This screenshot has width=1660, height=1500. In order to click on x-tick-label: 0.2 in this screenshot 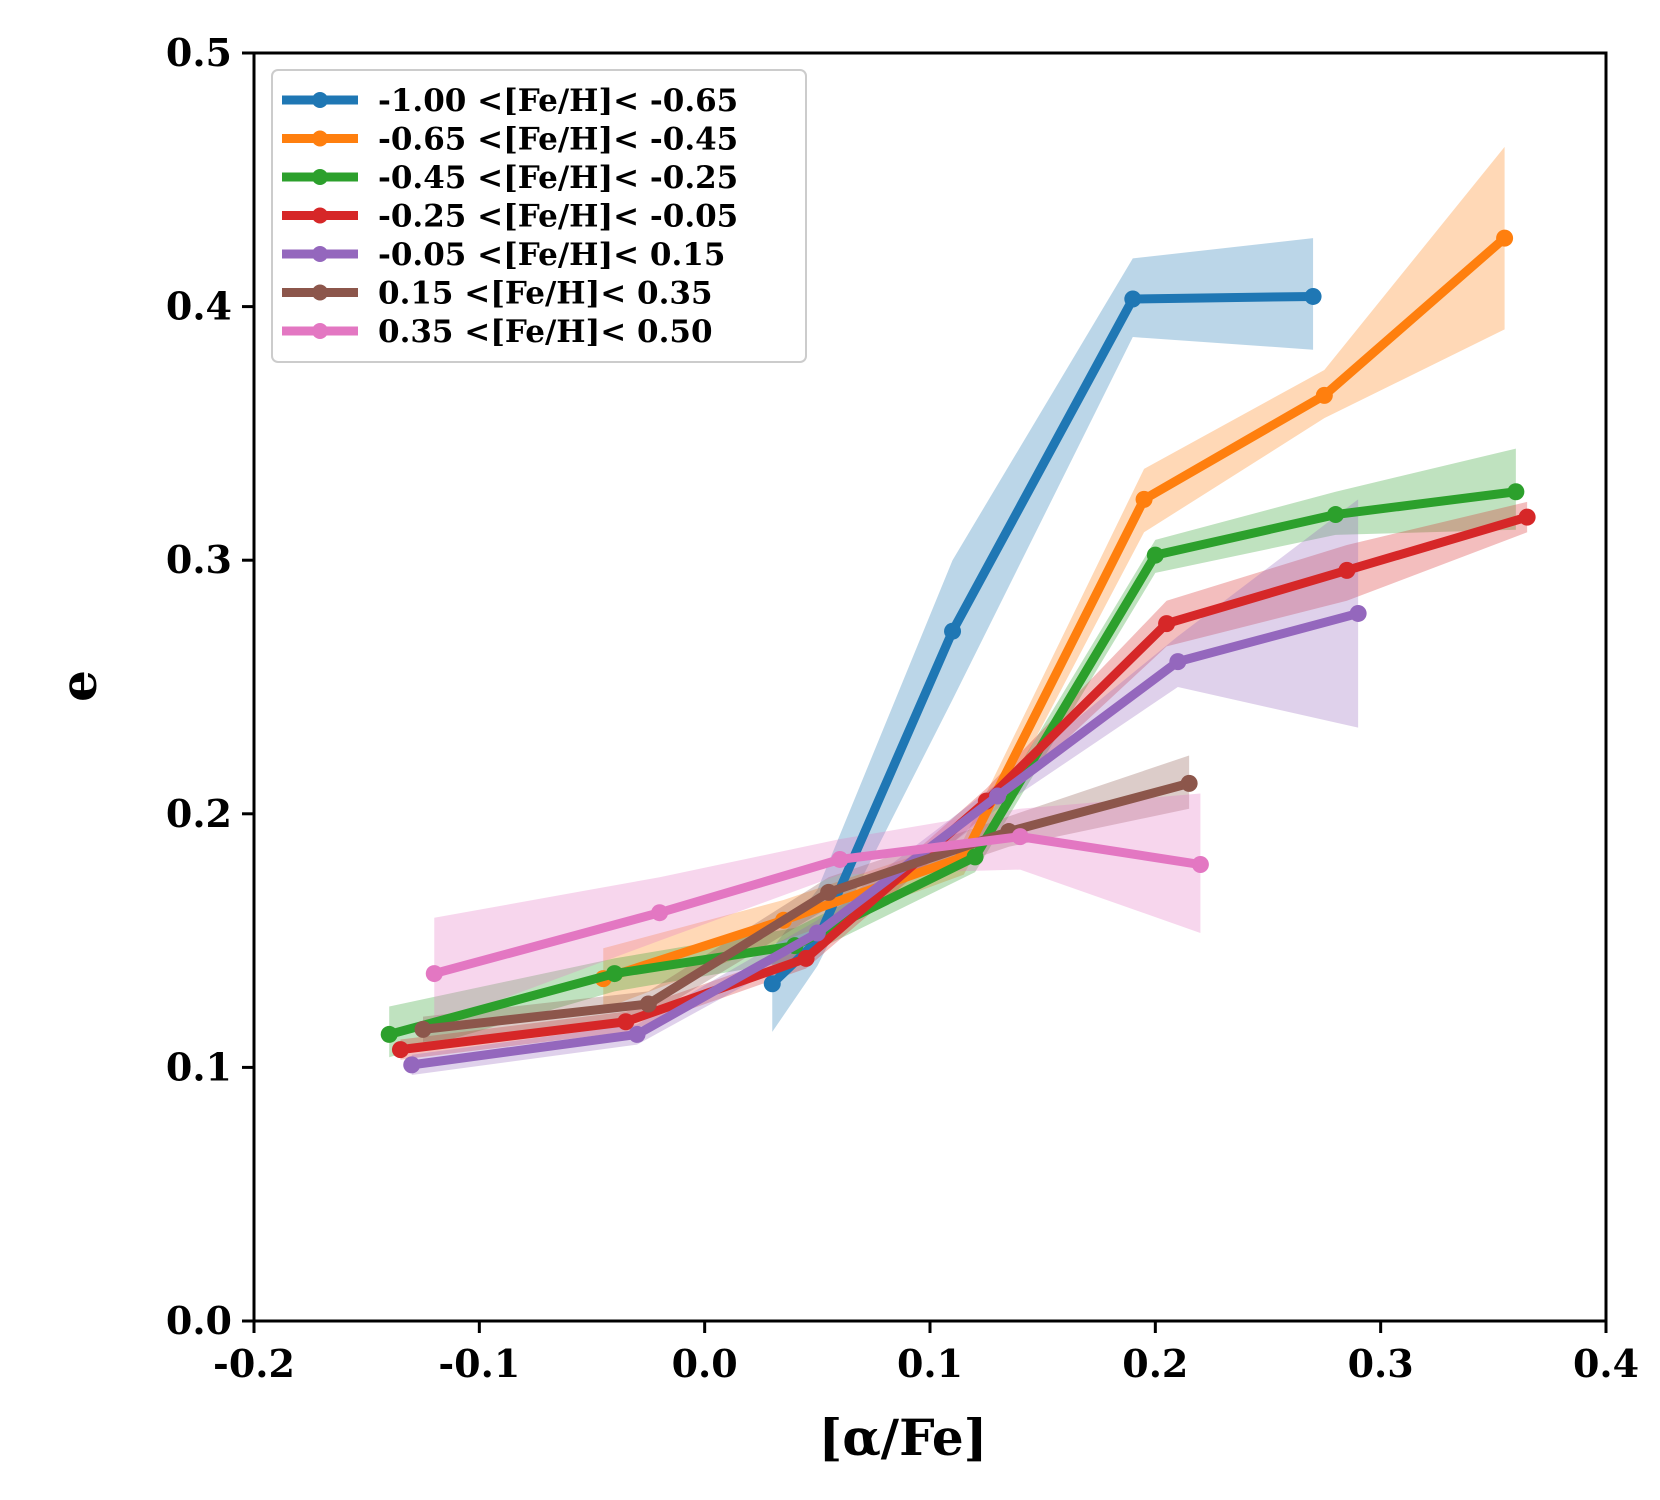, I will do `click(1155, 1363)`.